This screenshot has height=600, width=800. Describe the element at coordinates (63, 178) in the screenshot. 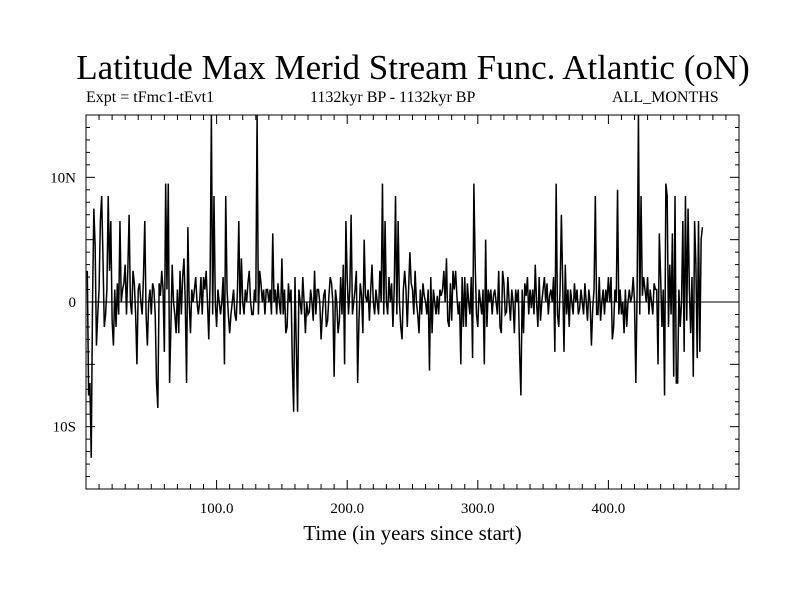

I see `y-tick-label: 10N` at that location.